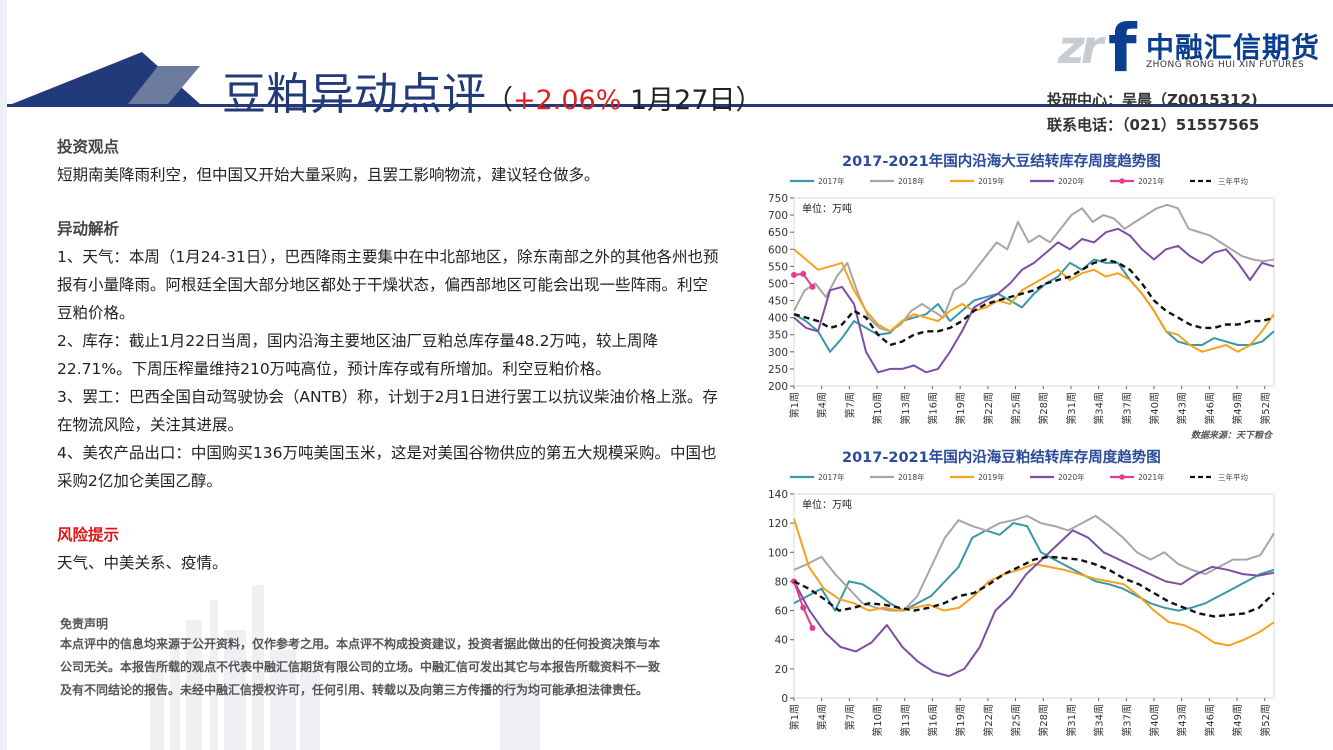 Image resolution: width=1333 pixels, height=750 pixels. Describe the element at coordinates (822, 717) in the screenshot. I see `x-tick-label: 第4周` at that location.